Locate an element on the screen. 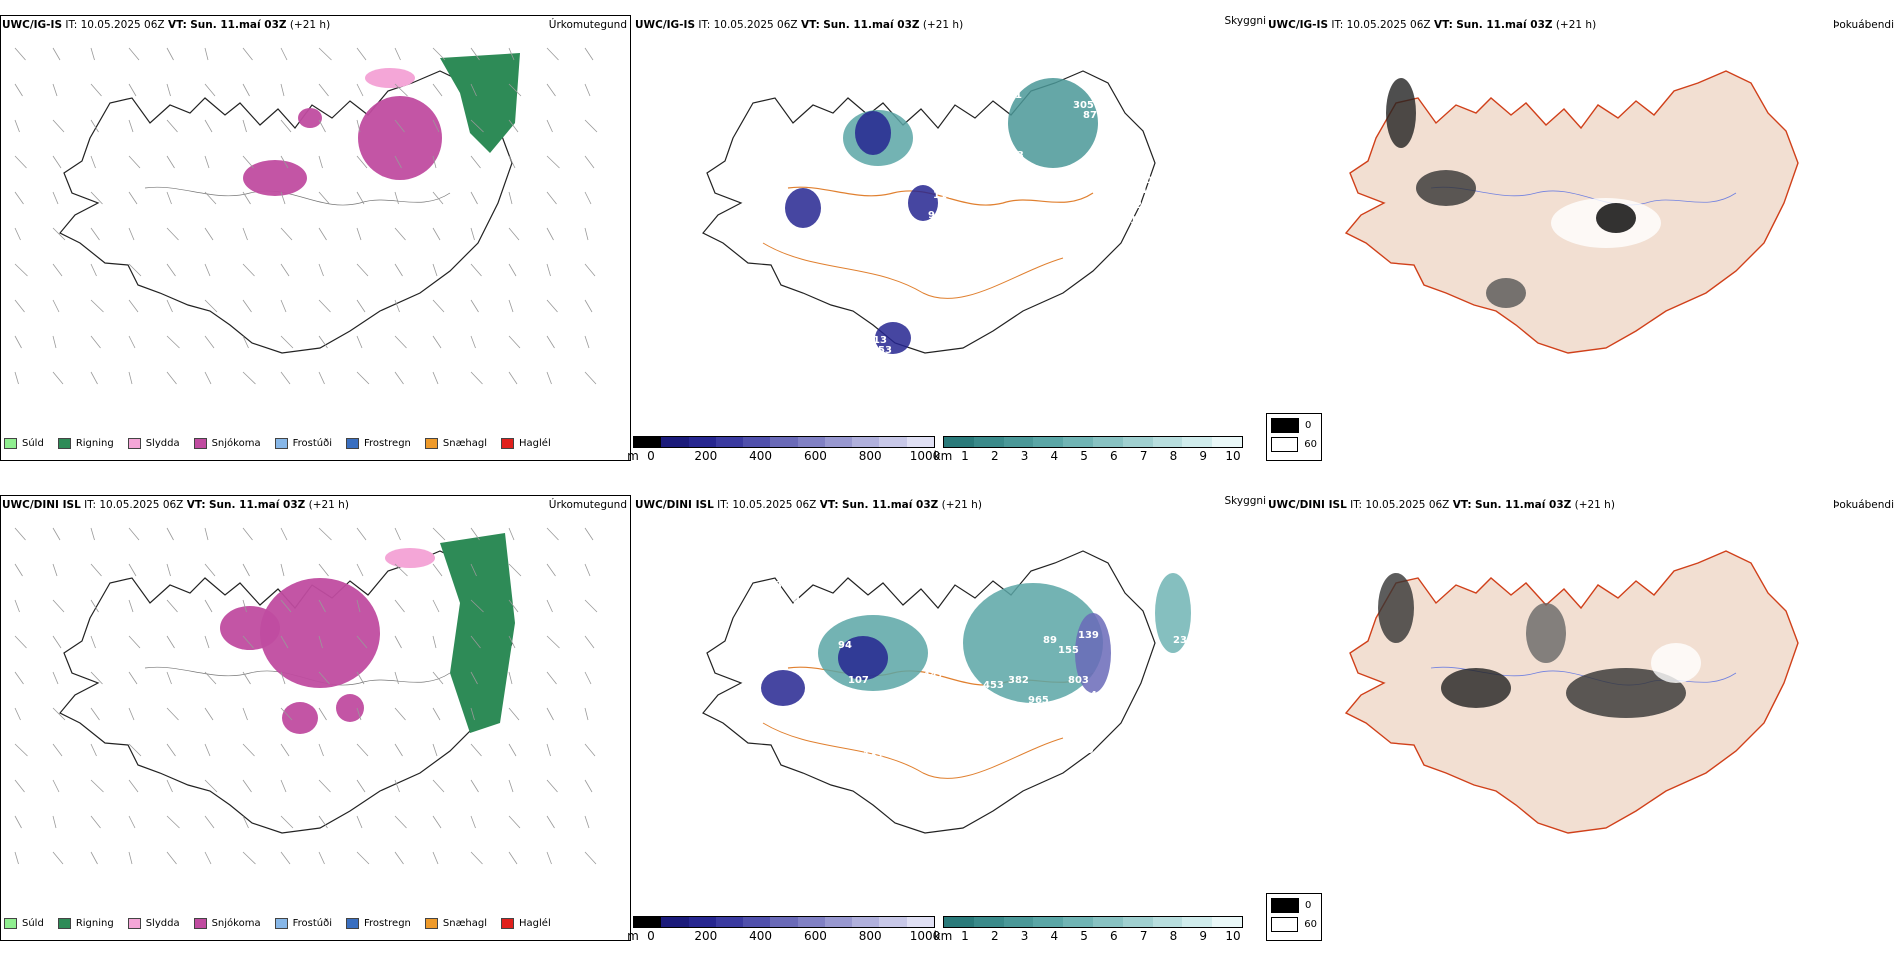 The width and height of the screenshot is (1900, 965). fog-legend-label: 60 is located at coordinates (1310, 924).